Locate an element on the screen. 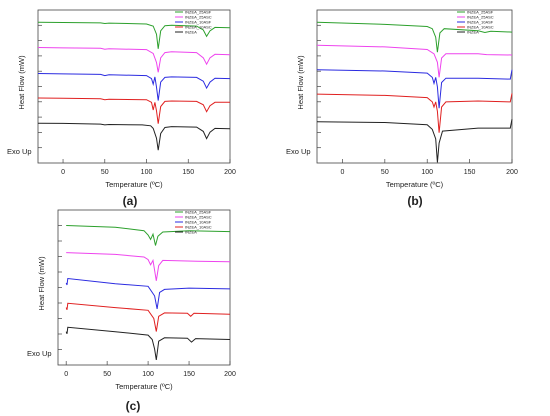  panel-label: (b) is located at coordinates (414, 201).